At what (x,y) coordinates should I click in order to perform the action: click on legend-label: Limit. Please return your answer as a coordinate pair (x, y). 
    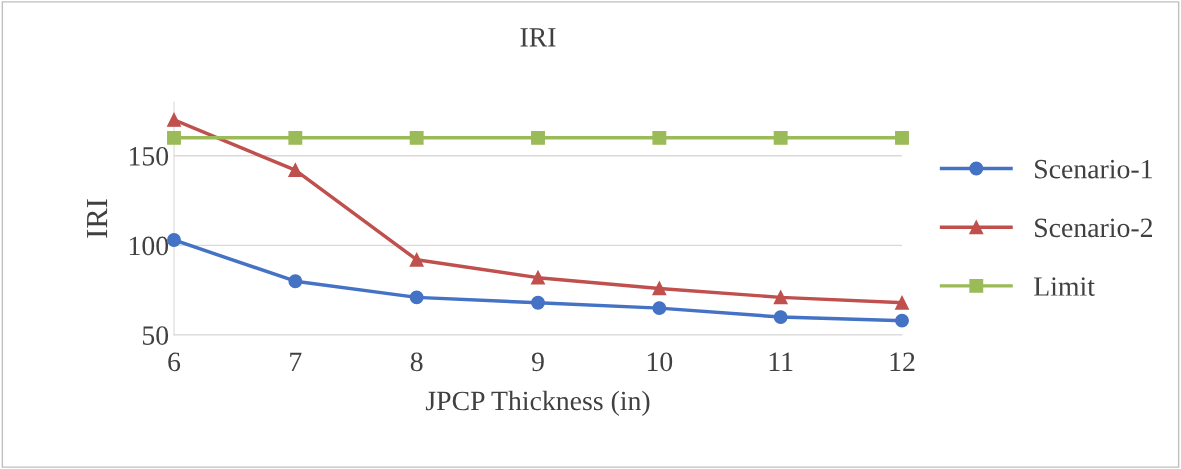
    Looking at the image, I should click on (1064, 286).